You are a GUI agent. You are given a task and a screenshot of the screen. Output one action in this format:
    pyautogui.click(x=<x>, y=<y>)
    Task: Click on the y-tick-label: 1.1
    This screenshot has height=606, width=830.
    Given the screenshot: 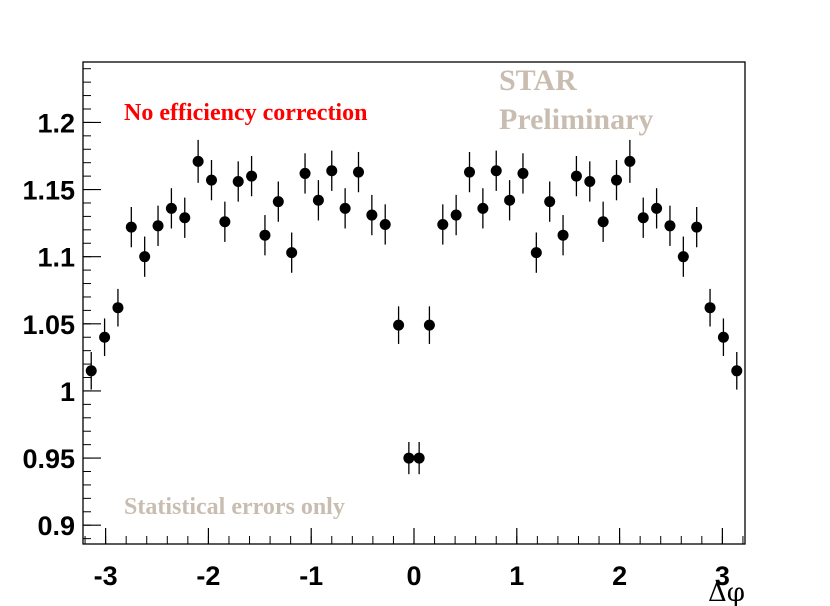 What is the action you would take?
    pyautogui.click(x=56, y=258)
    